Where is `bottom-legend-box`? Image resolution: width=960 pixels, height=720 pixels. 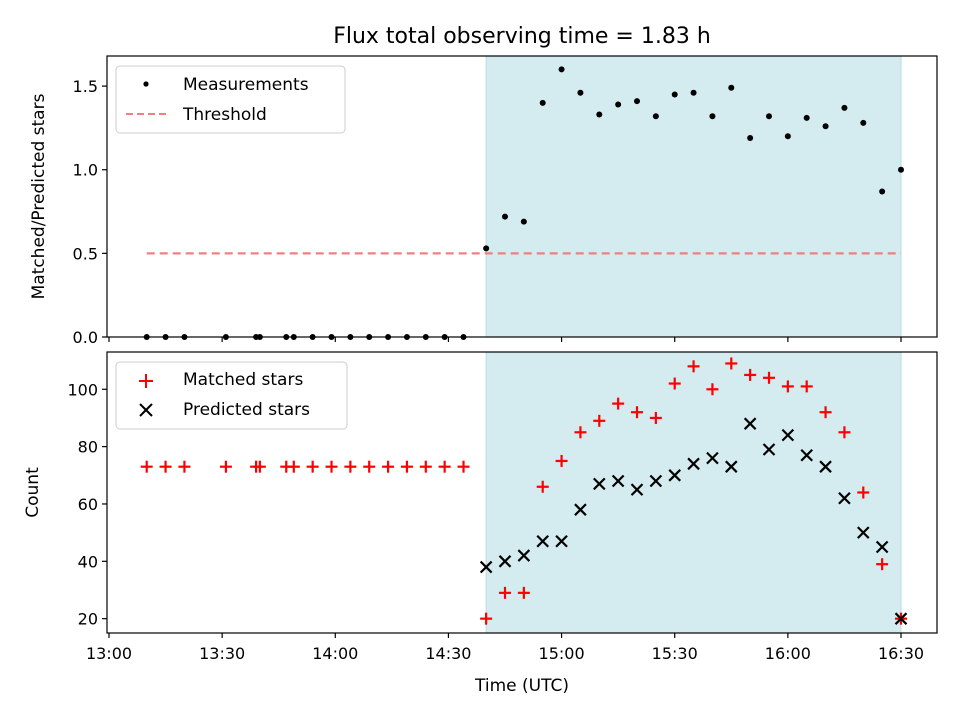
bottom-legend-box is located at coordinates (231, 395).